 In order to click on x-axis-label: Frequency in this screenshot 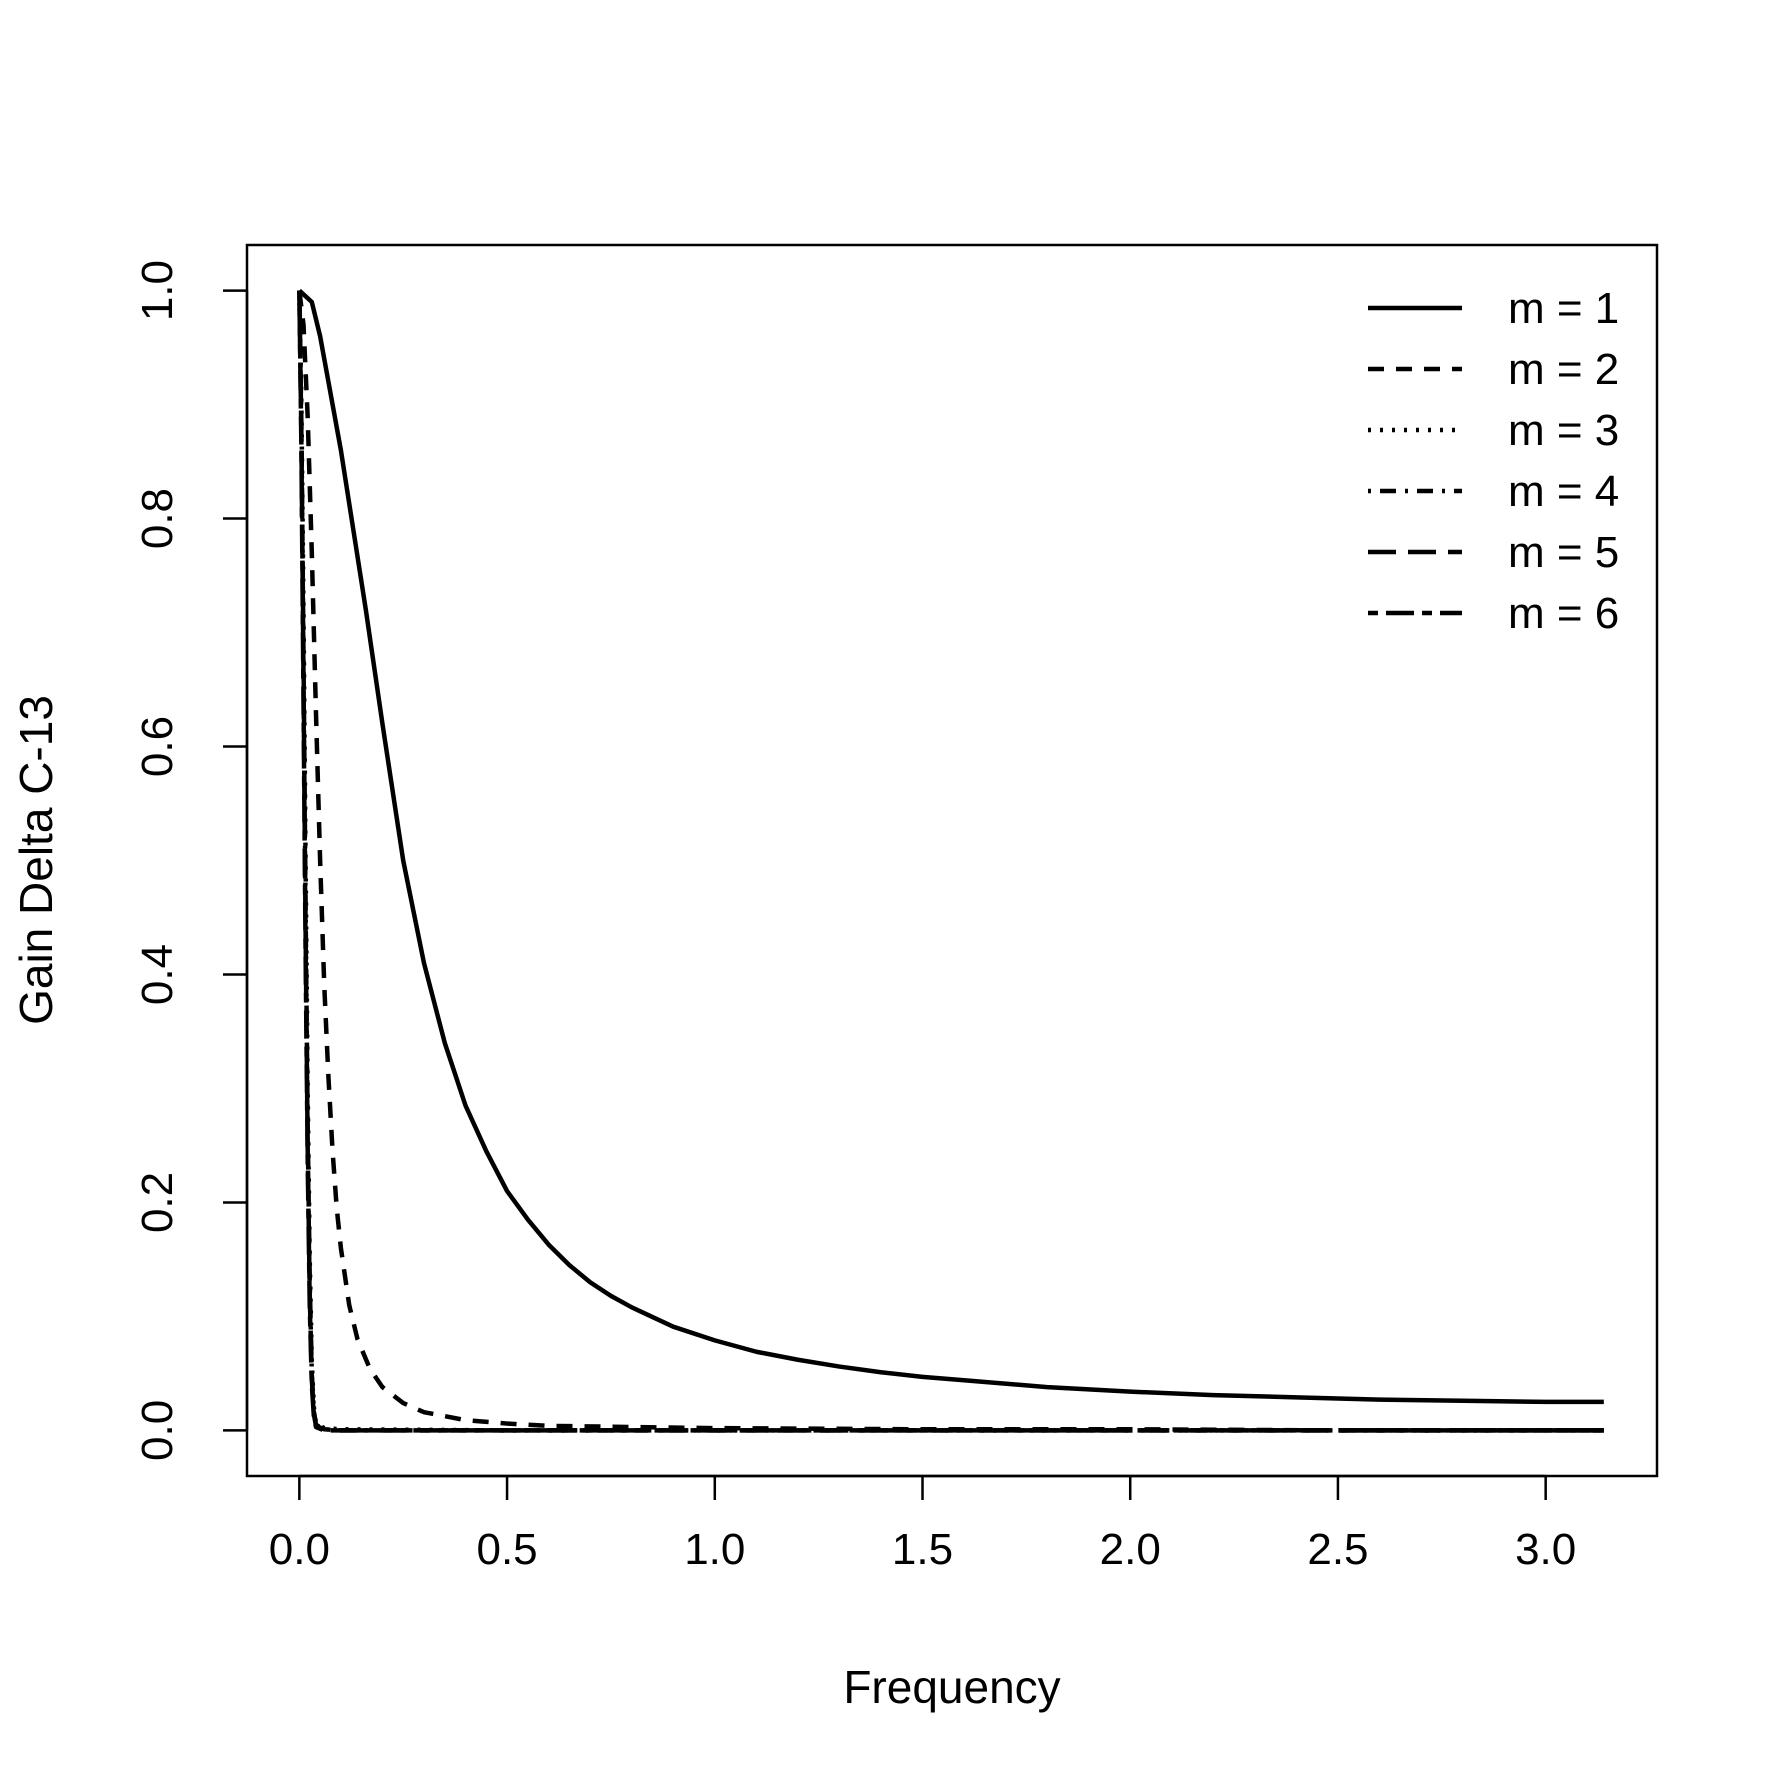, I will do `click(951, 1687)`.